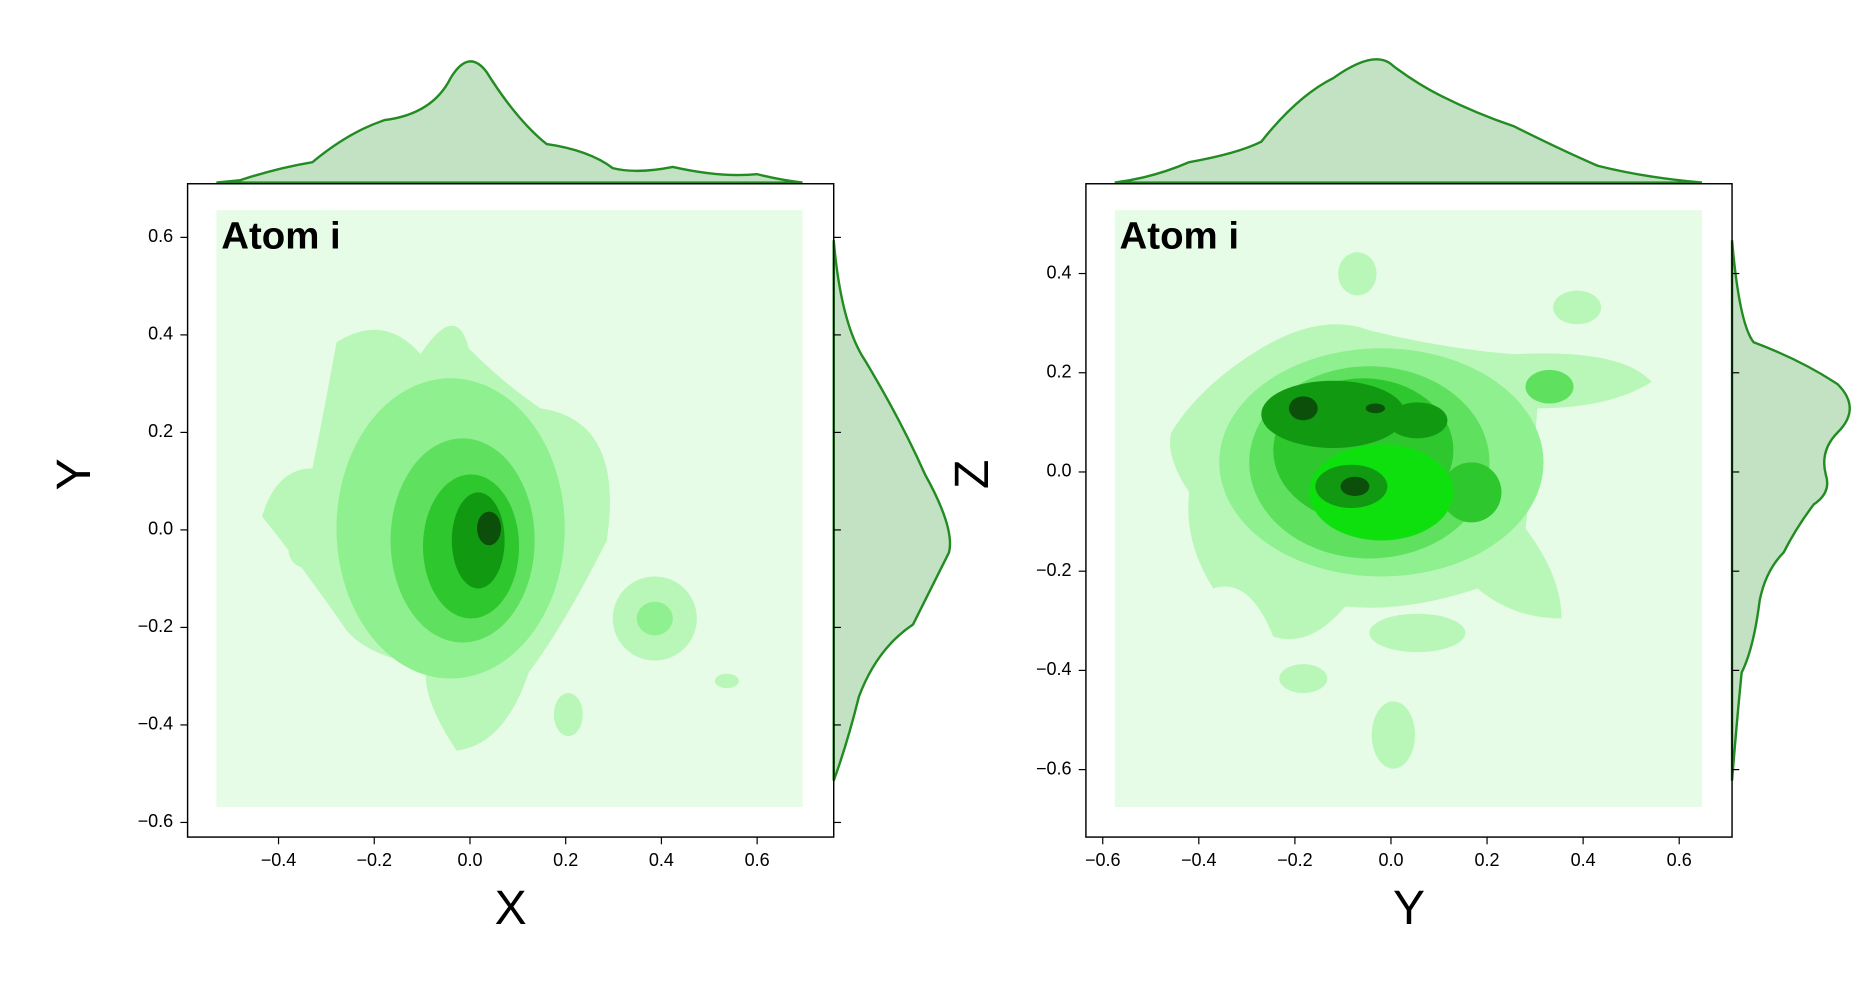 This screenshot has width=1874, height=986. I want to click on y-axis-label: Y, so click(74, 474).